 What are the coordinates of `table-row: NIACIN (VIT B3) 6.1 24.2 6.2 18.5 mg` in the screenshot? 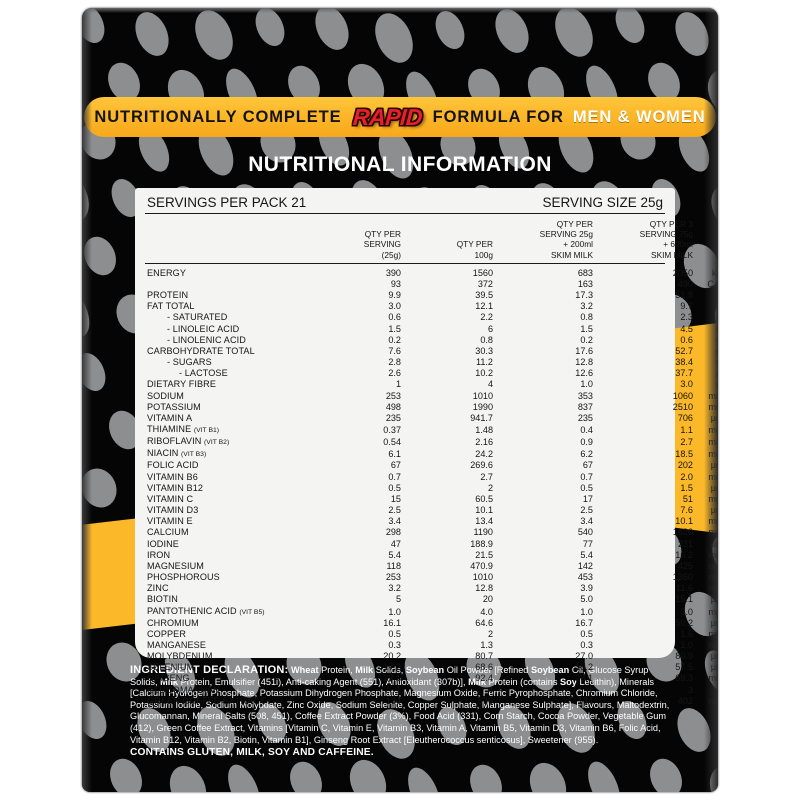 It's located at (431, 454).